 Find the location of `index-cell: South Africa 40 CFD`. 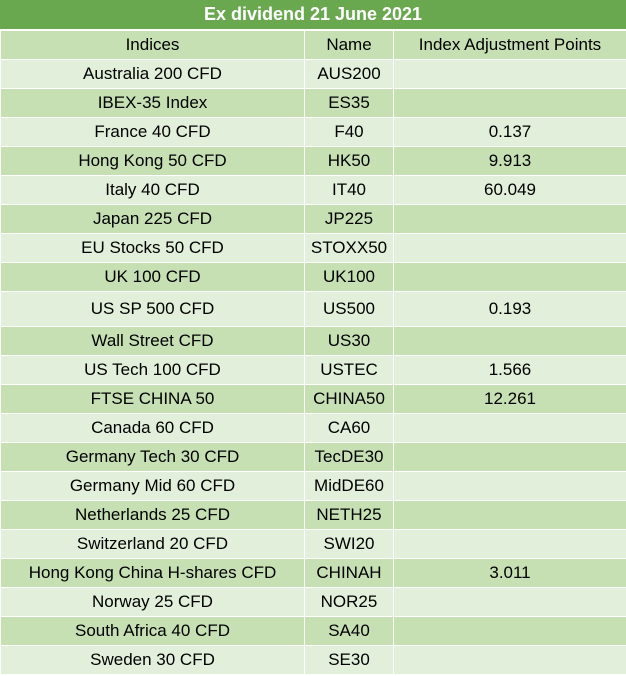

index-cell: South Africa 40 CFD is located at coordinates (152, 631).